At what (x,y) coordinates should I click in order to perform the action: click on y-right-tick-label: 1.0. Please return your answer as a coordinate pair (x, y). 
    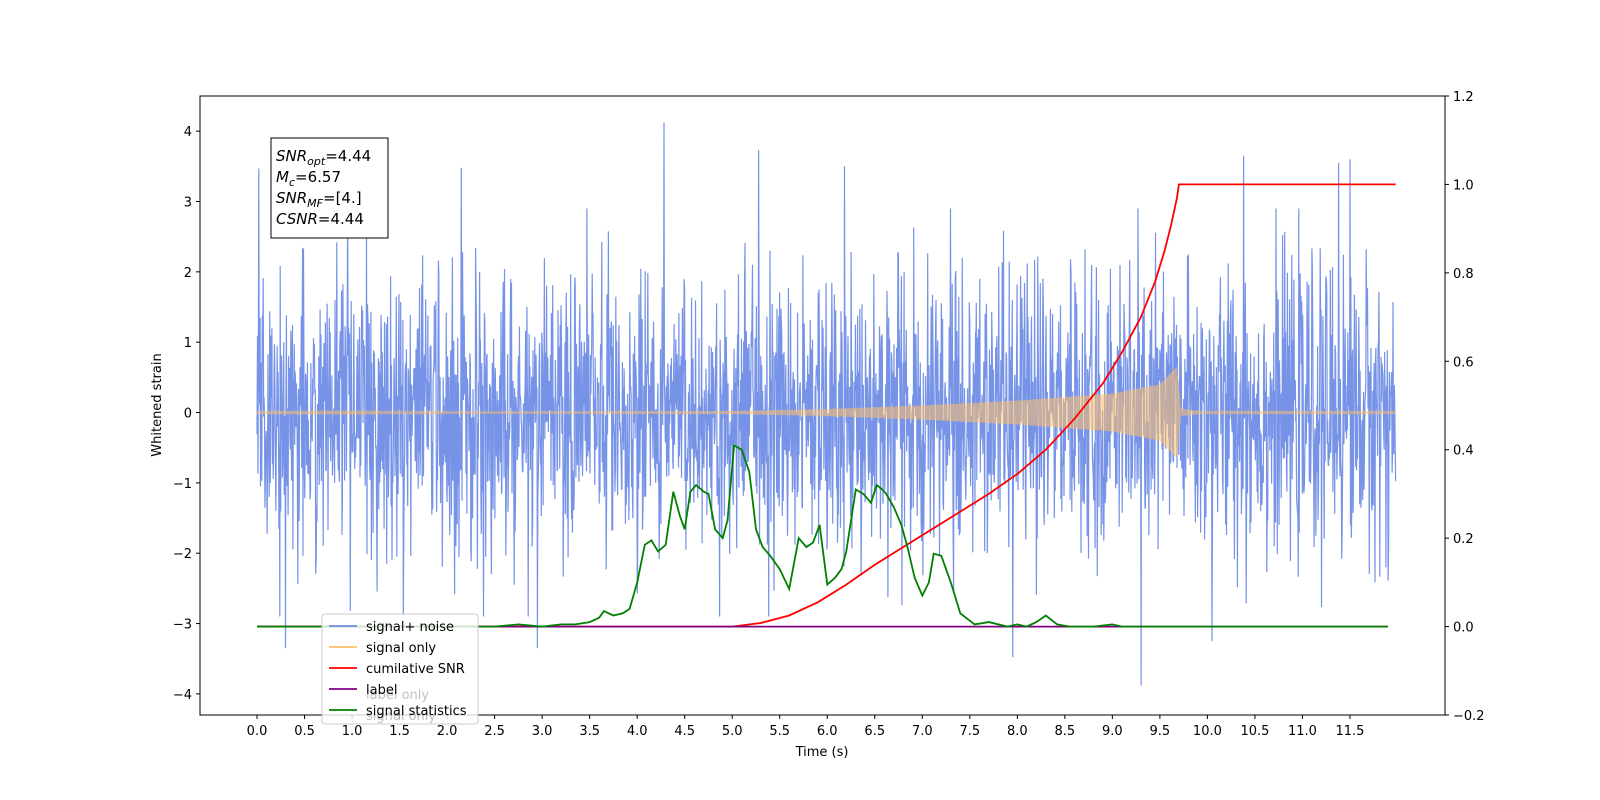
    Looking at the image, I should click on (1463, 185).